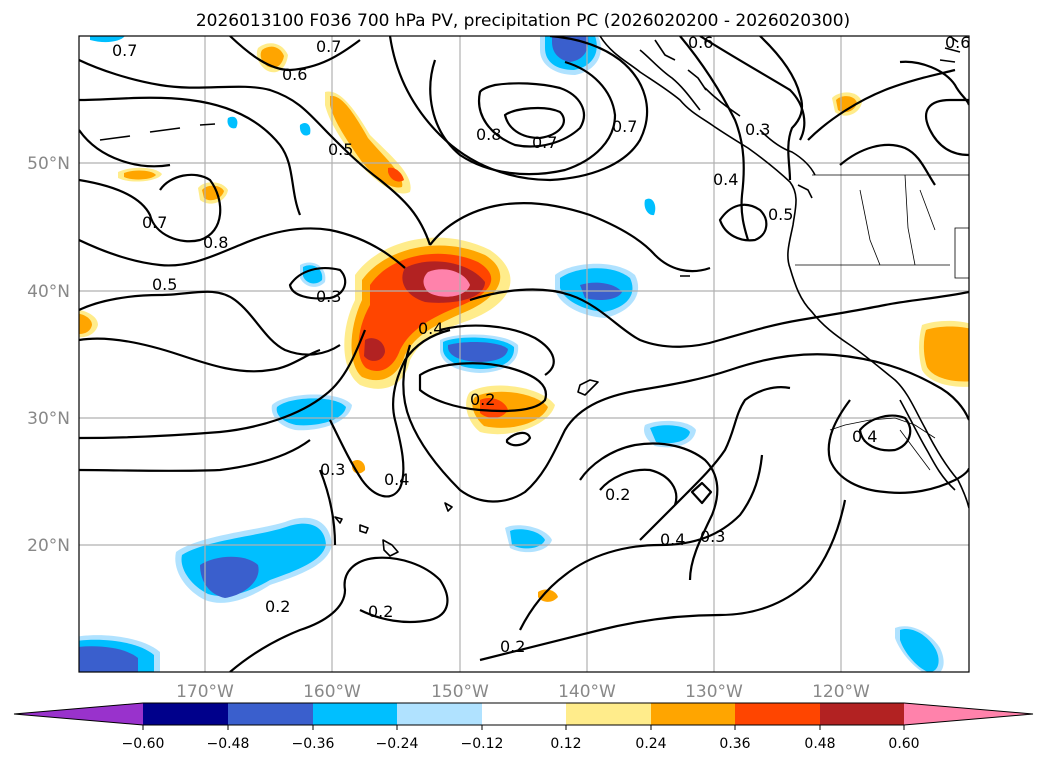 Image resolution: width=1047 pixels, height=765 pixels. What do you see at coordinates (565, 744) in the screenshot?
I see `colorbar-tick-label: 0.12` at bounding box center [565, 744].